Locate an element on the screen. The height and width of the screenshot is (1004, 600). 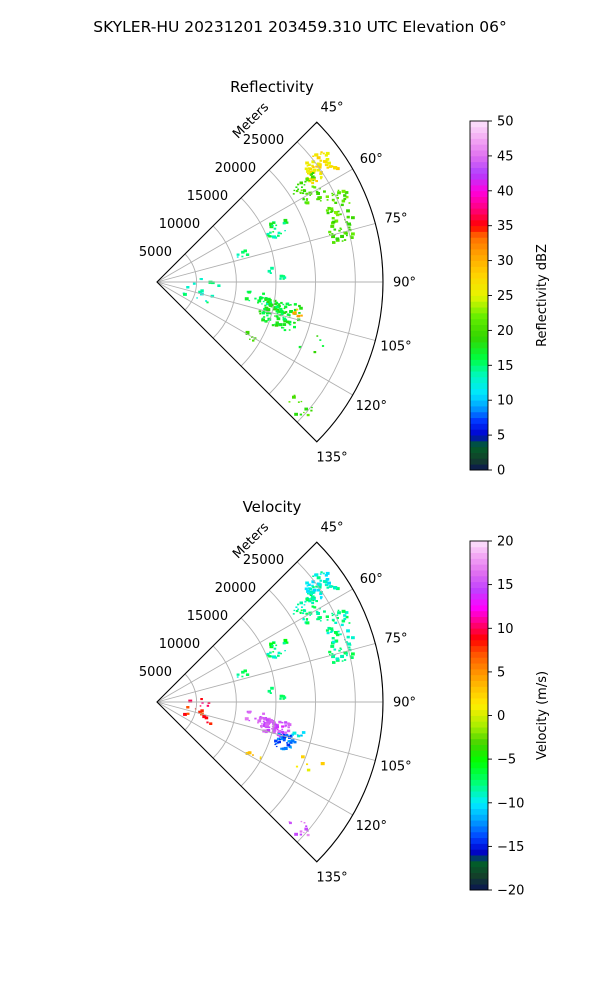
azimuth-tick-label: 60° is located at coordinates (371, 159).